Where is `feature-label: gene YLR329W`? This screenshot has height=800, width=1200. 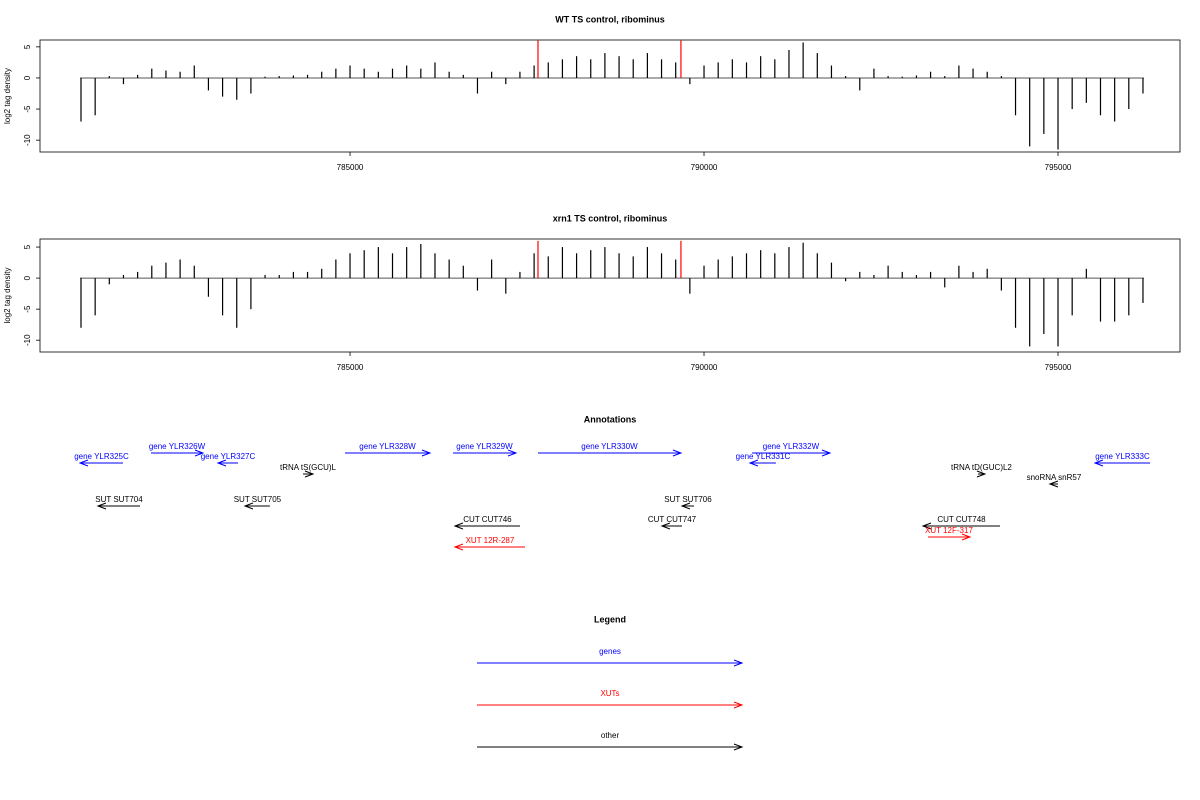
feature-label: gene YLR329W is located at coordinates (484, 446).